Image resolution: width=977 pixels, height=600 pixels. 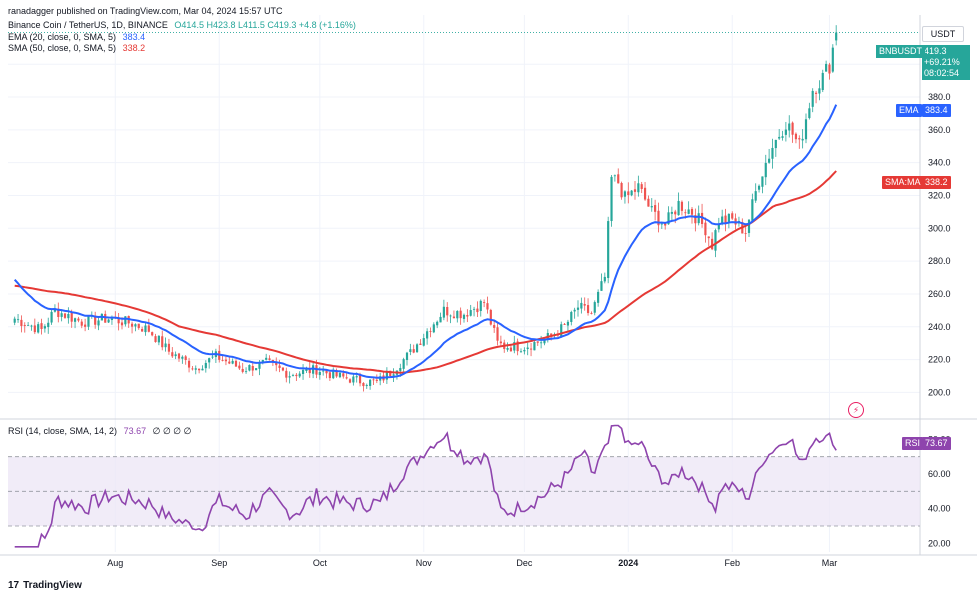 I want to click on currency-button: USDT, so click(x=943, y=34).